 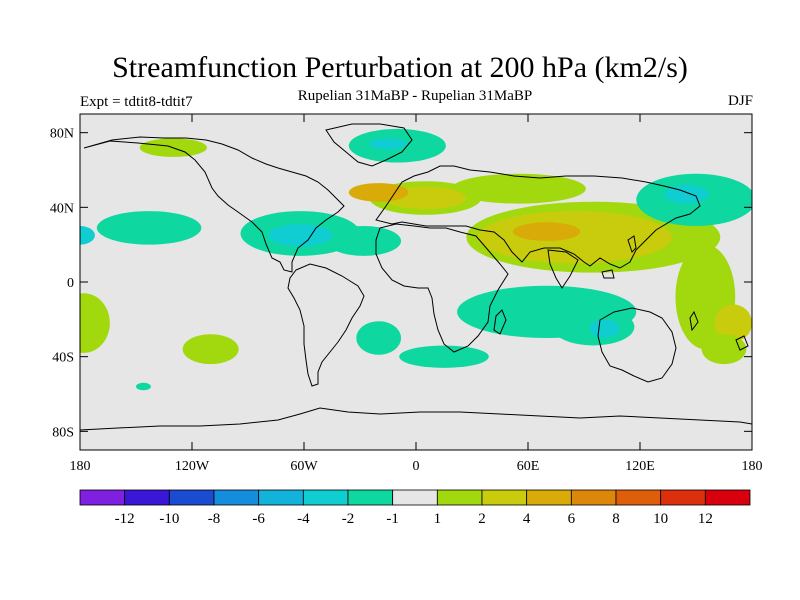 I want to click on x-tick-label: 120W, so click(x=192, y=466).